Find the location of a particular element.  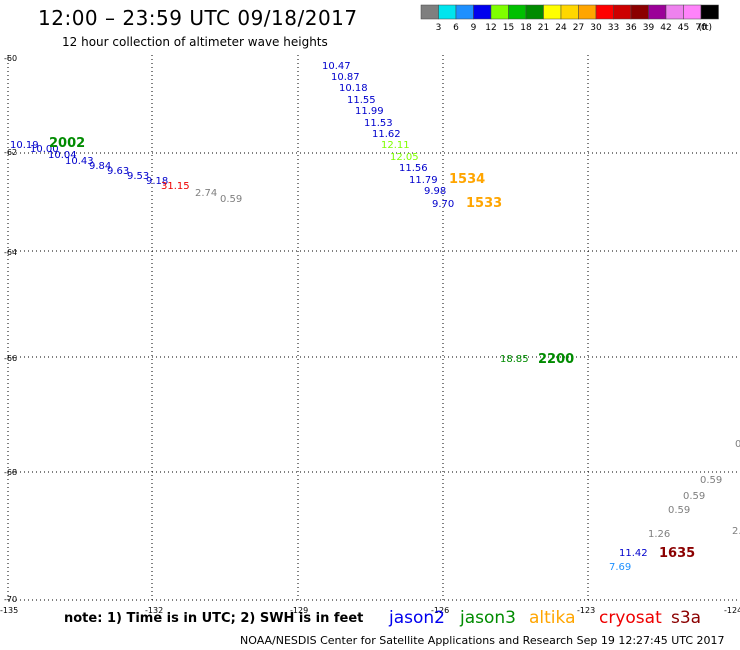

longitude-label: -123 is located at coordinates (586, 610).